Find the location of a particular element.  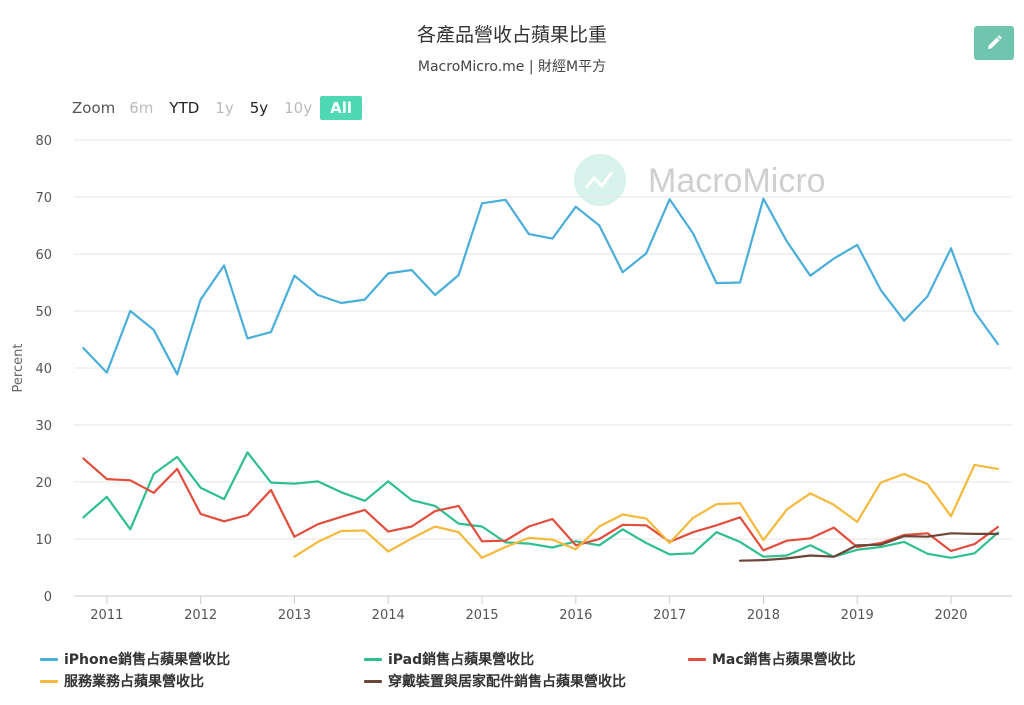

legend-item-ipad: iPad銷售占蘋果營收比 is located at coordinates (449, 659).